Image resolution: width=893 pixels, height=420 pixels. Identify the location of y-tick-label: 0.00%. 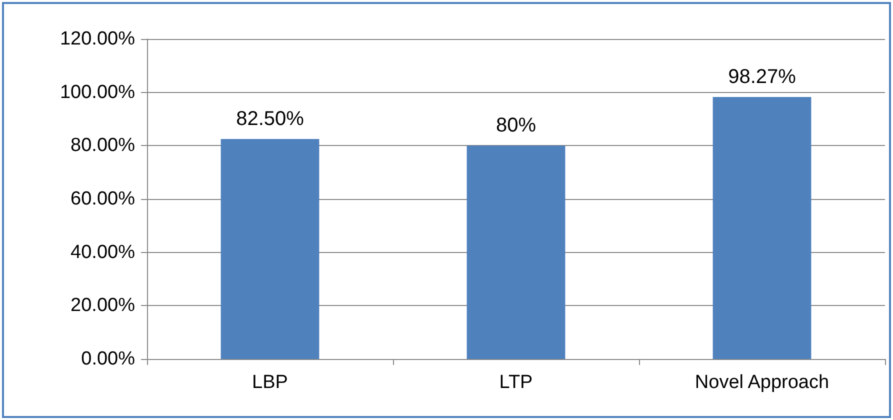
(108, 359).